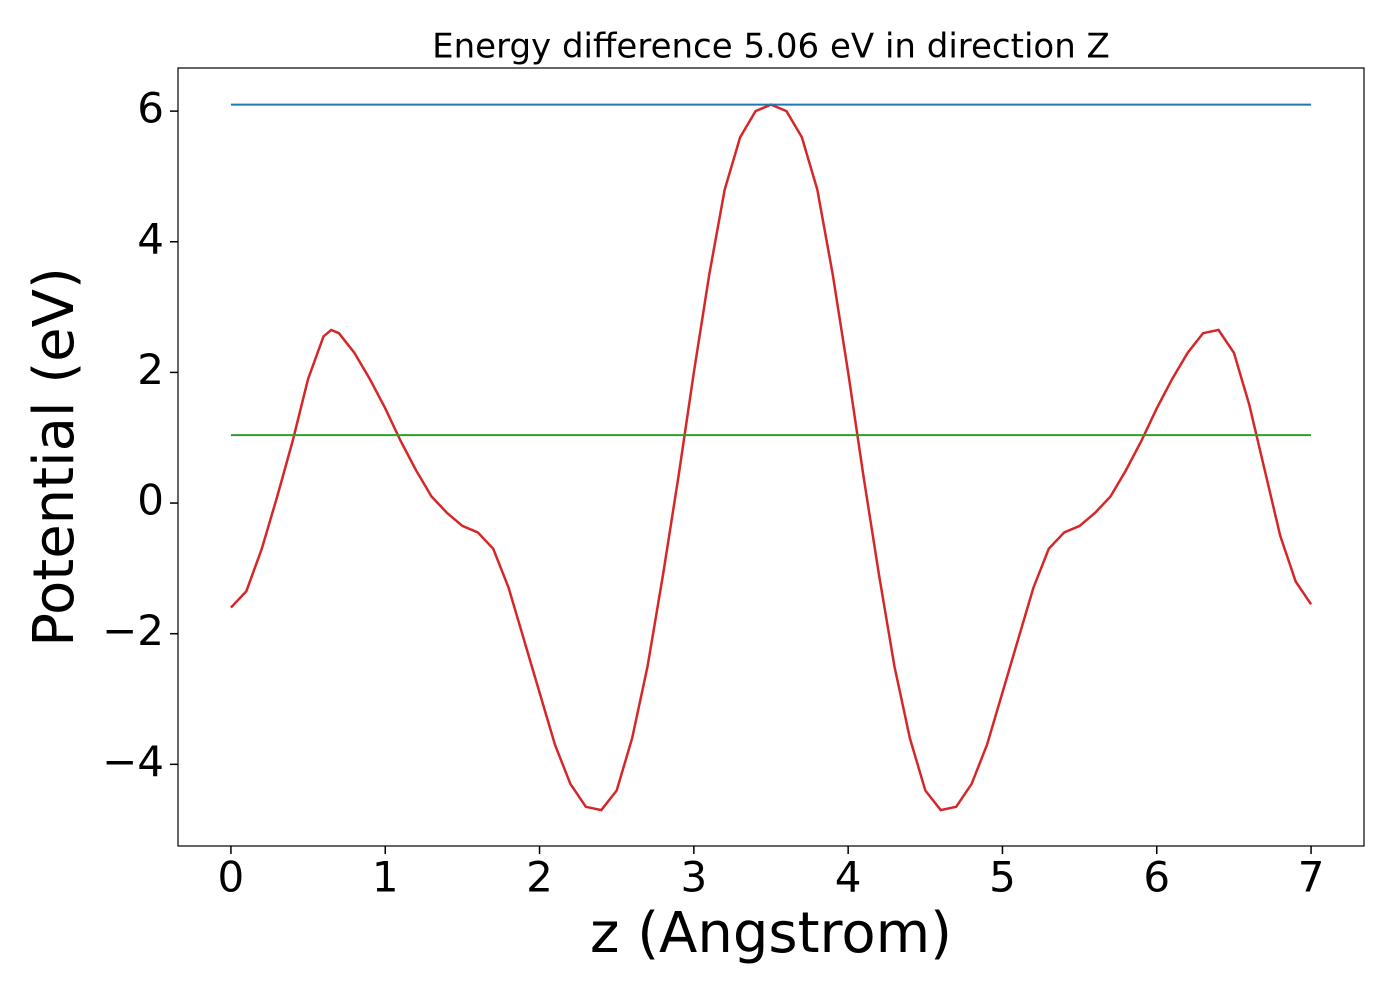 Image resolution: width=1400 pixels, height=1000 pixels. I want to click on x-tick-label: 4, so click(848, 877).